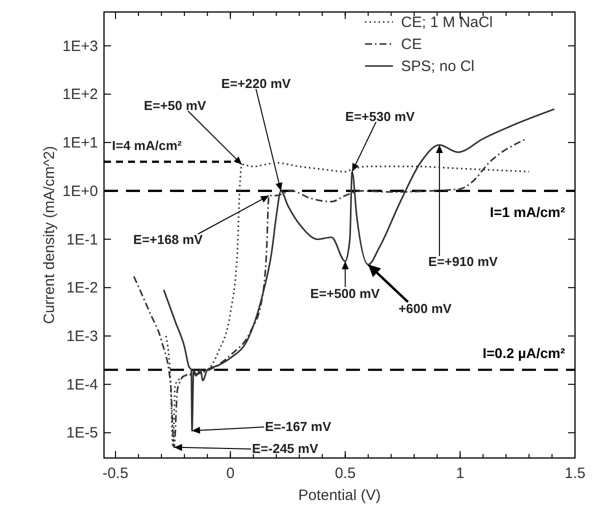 The image size is (594, 517). What do you see at coordinates (175, 105) in the screenshot?
I see `annotation: E=+50 mV` at bounding box center [175, 105].